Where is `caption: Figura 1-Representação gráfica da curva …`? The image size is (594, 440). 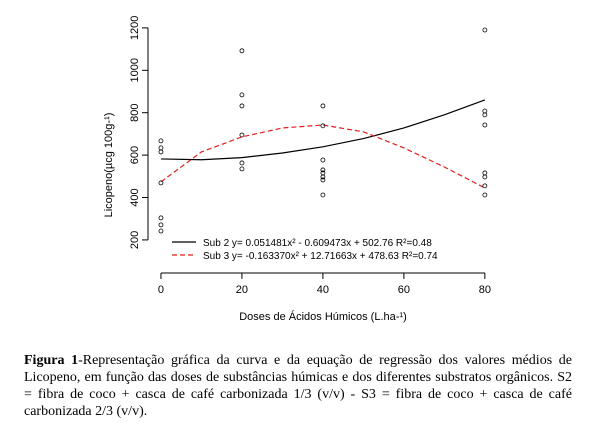 caption: Figura 1-Representação gráfica da curva … is located at coordinates (298, 386).